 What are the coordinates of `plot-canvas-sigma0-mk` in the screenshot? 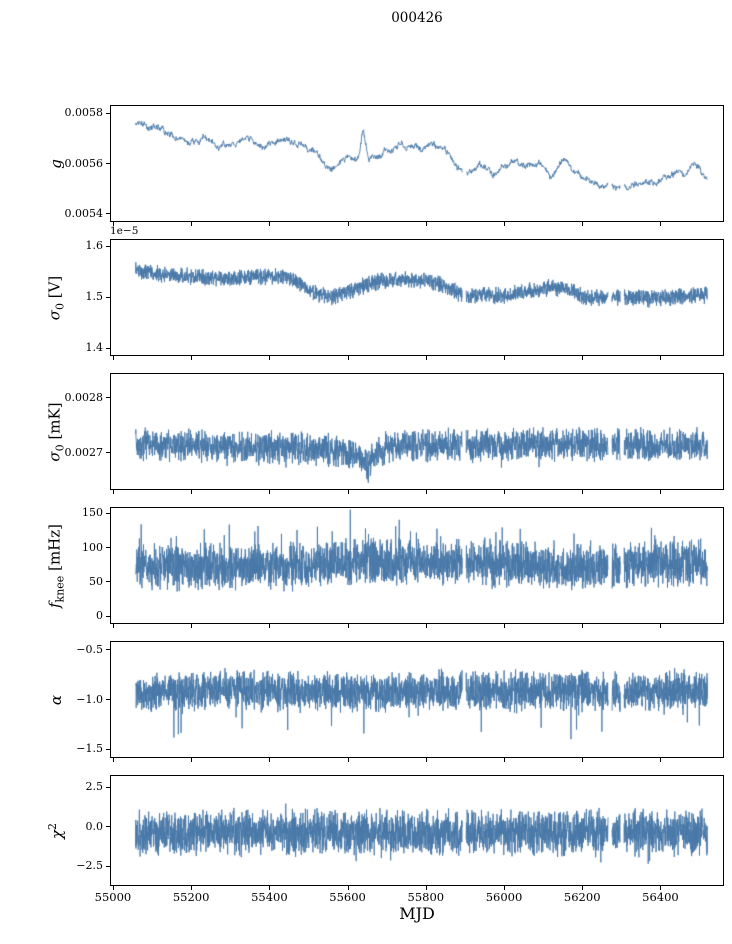 It's located at (417, 431).